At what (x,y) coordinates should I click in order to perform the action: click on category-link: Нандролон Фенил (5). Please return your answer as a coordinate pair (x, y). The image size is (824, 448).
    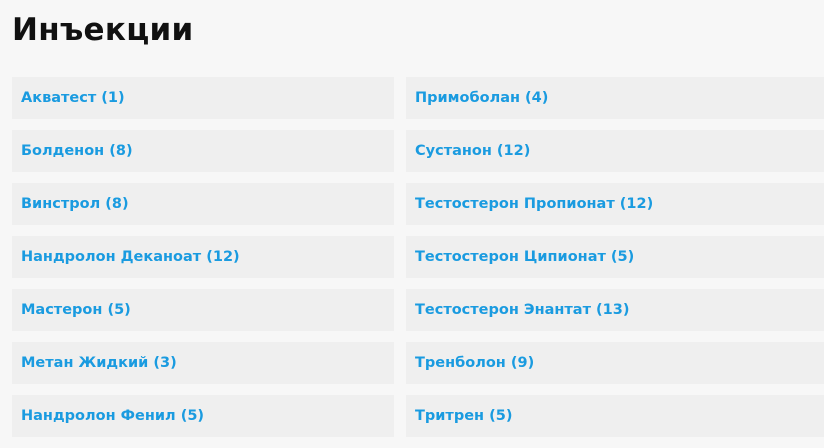
    Looking at the image, I should click on (203, 416).